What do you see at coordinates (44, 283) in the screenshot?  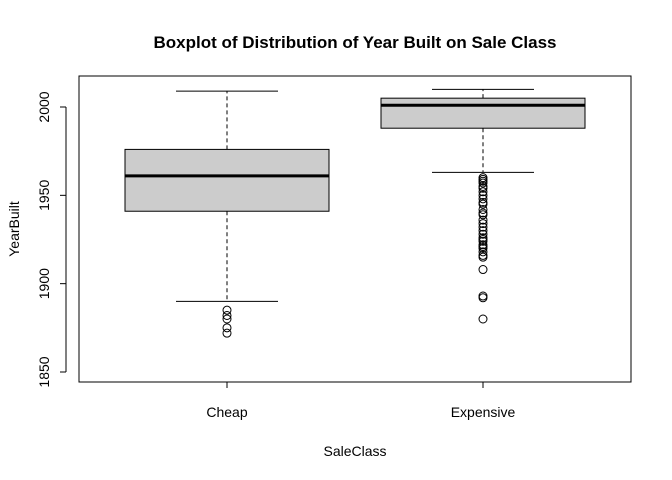 I see `y-tick-label: 1900` at bounding box center [44, 283].